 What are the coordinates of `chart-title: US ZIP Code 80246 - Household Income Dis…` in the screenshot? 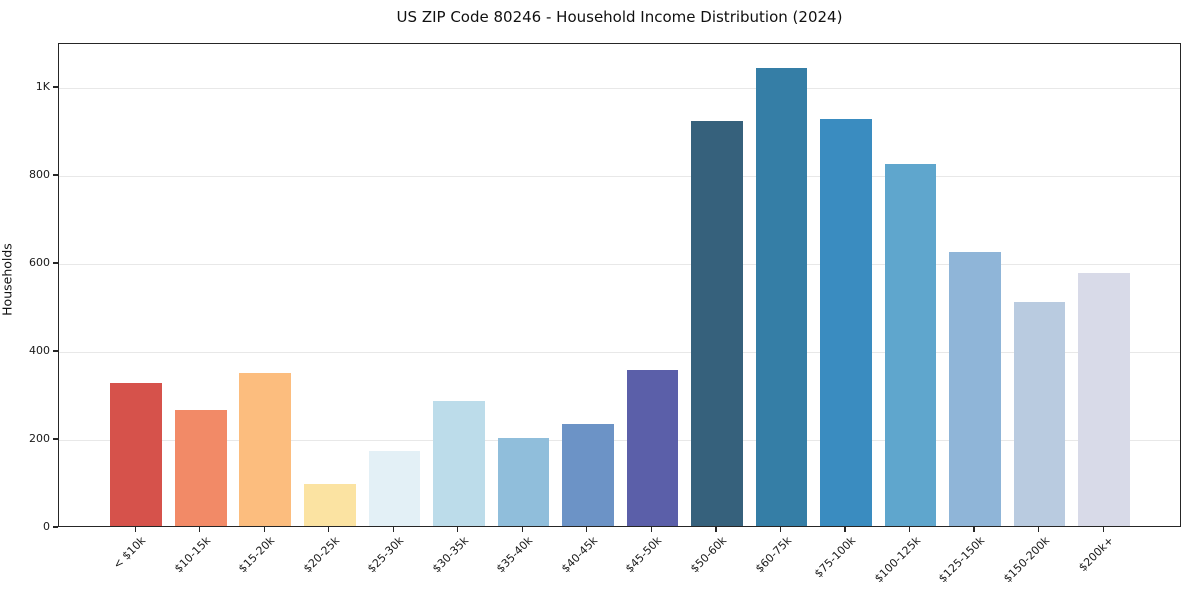 It's located at (619, 17).